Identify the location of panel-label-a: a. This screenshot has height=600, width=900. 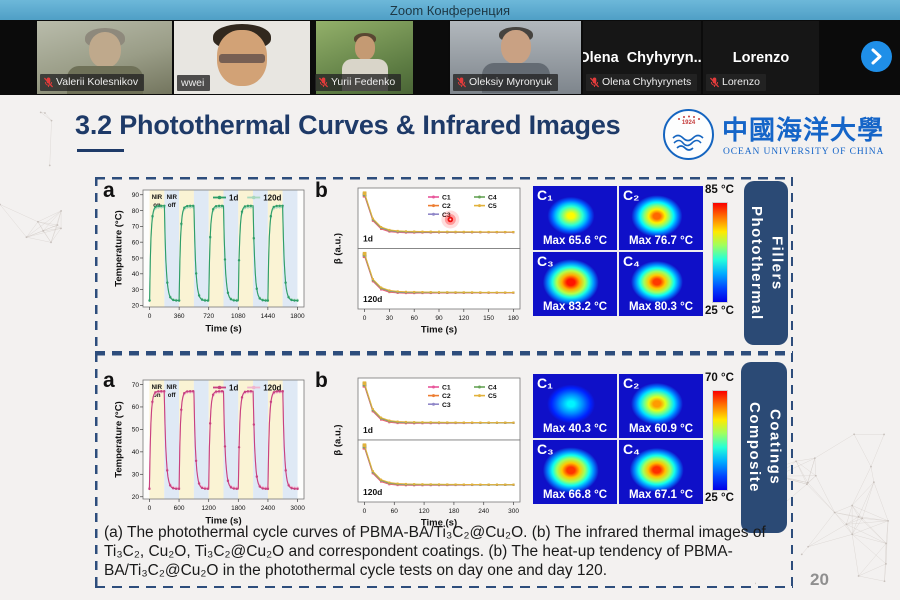
(109, 190).